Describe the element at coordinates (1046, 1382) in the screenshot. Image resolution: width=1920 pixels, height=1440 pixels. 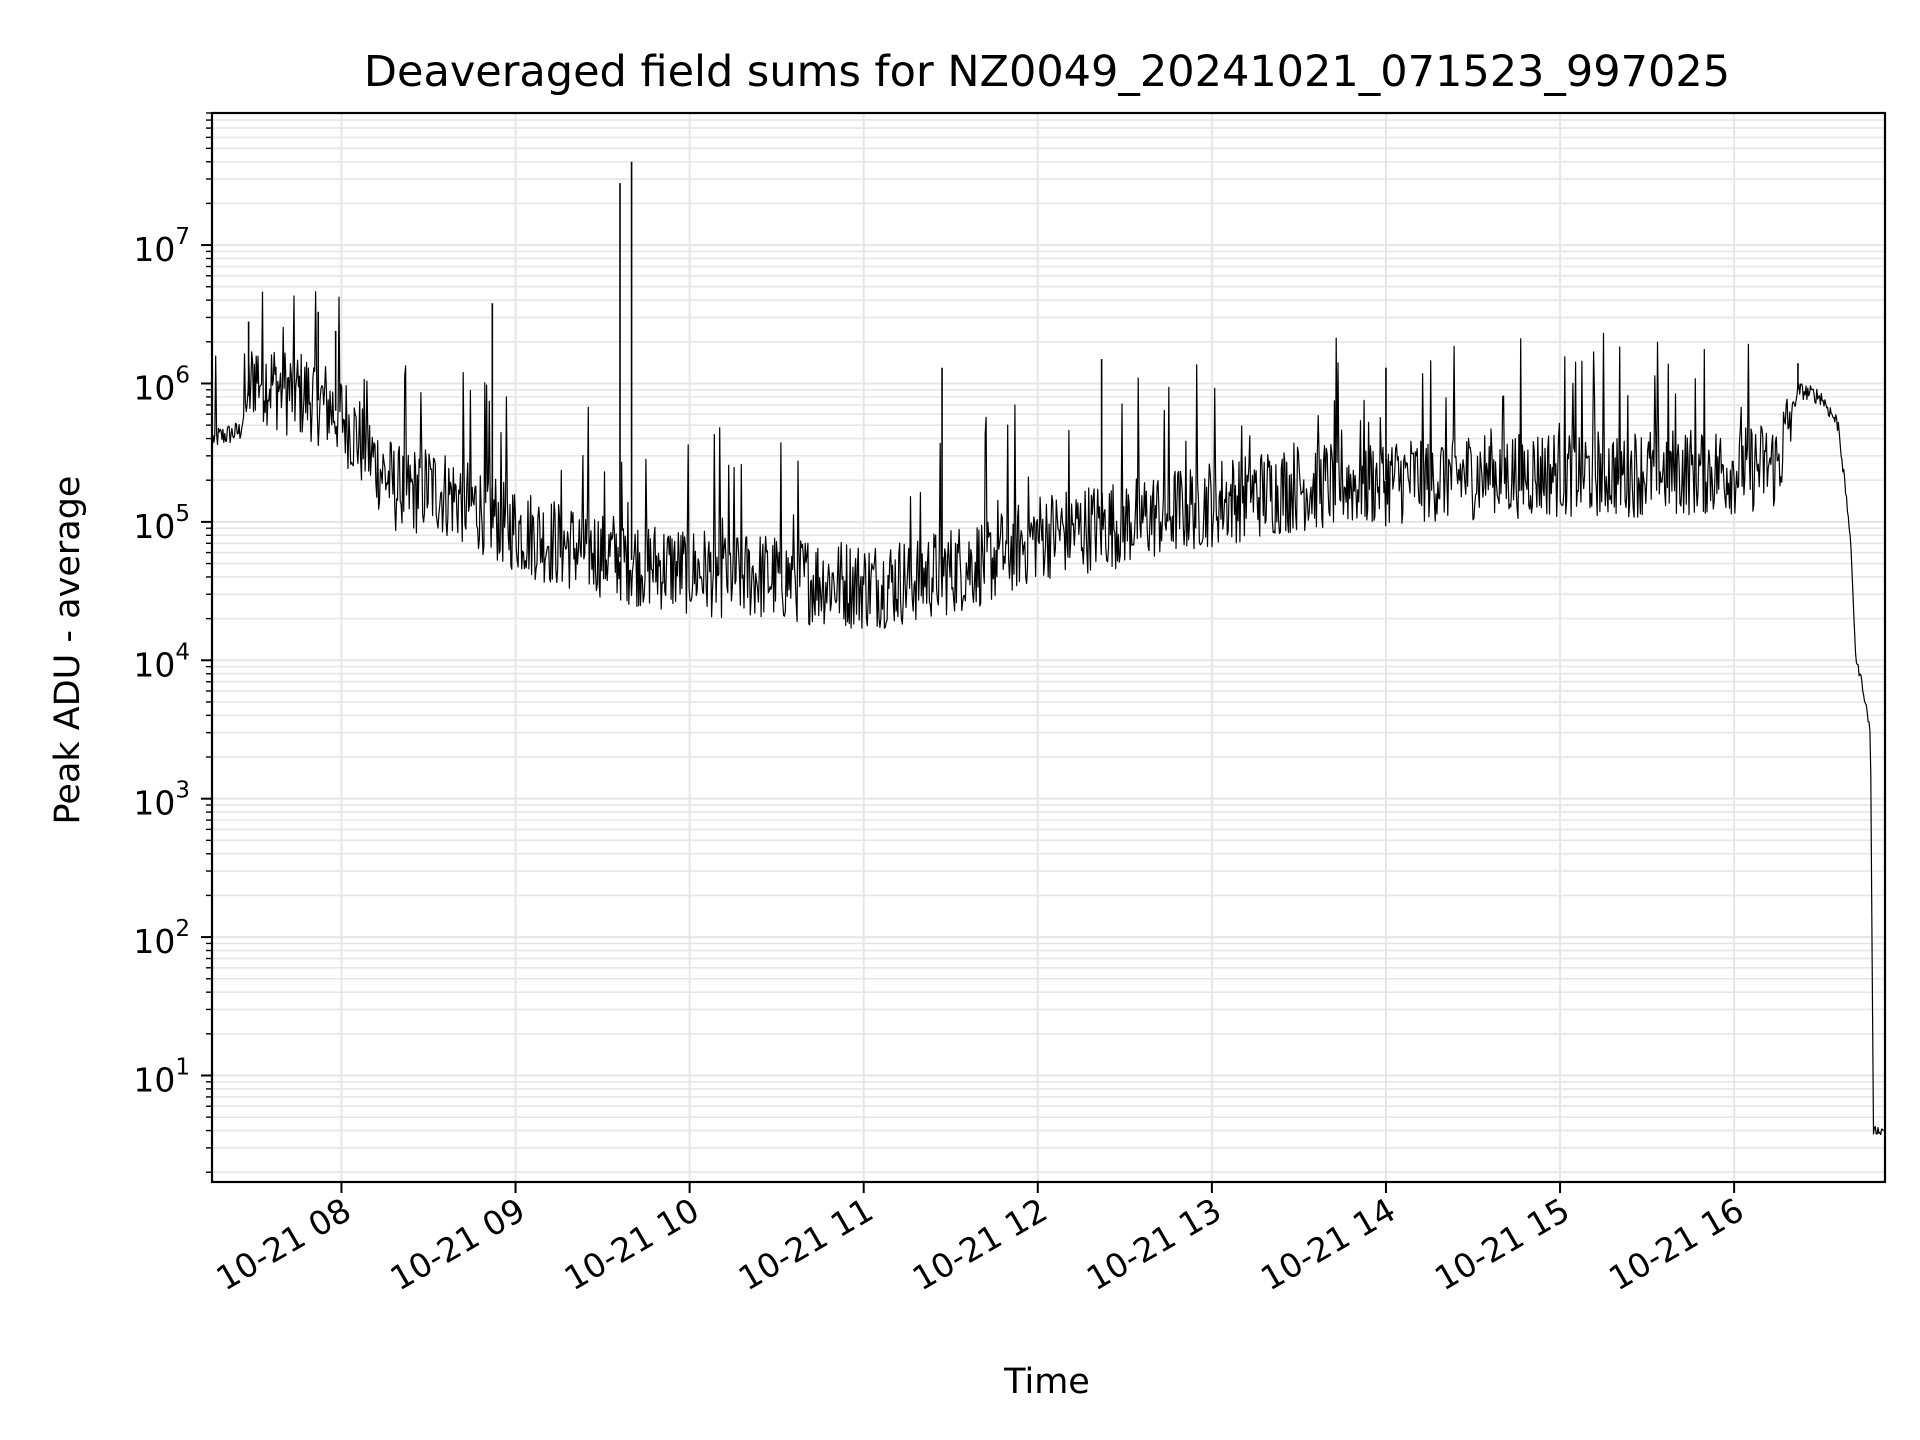
I see `x-axis-label: Time` at that location.